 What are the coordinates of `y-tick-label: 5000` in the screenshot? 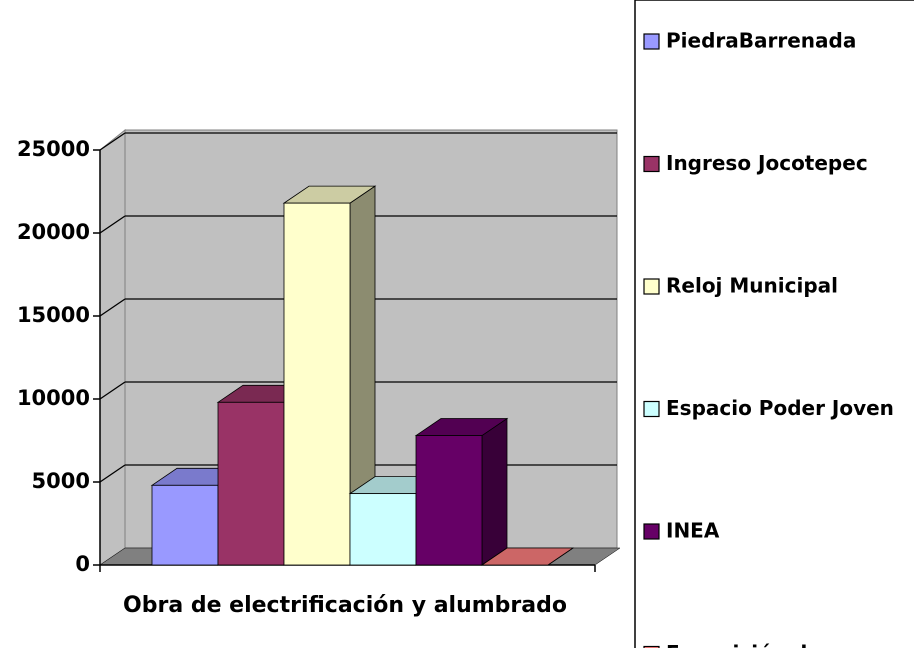 It's located at (61, 481).